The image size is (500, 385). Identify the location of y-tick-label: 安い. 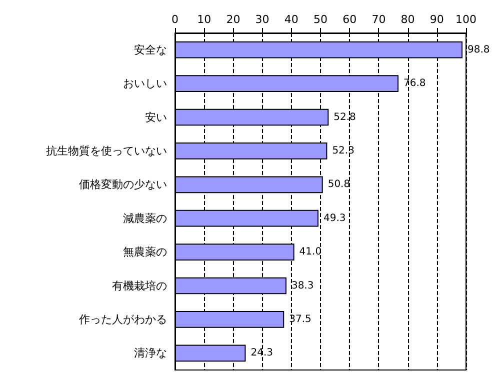
(156, 117).